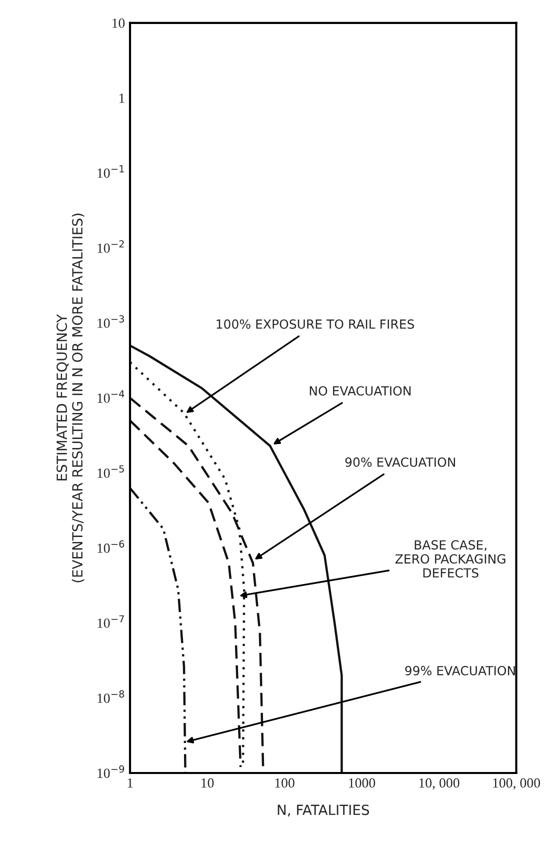 Image resolution: width=544 pixels, height=849 pixels. Describe the element at coordinates (111, 171) in the screenshot. I see `y-tick-label: 10$^{−1}$` at that location.